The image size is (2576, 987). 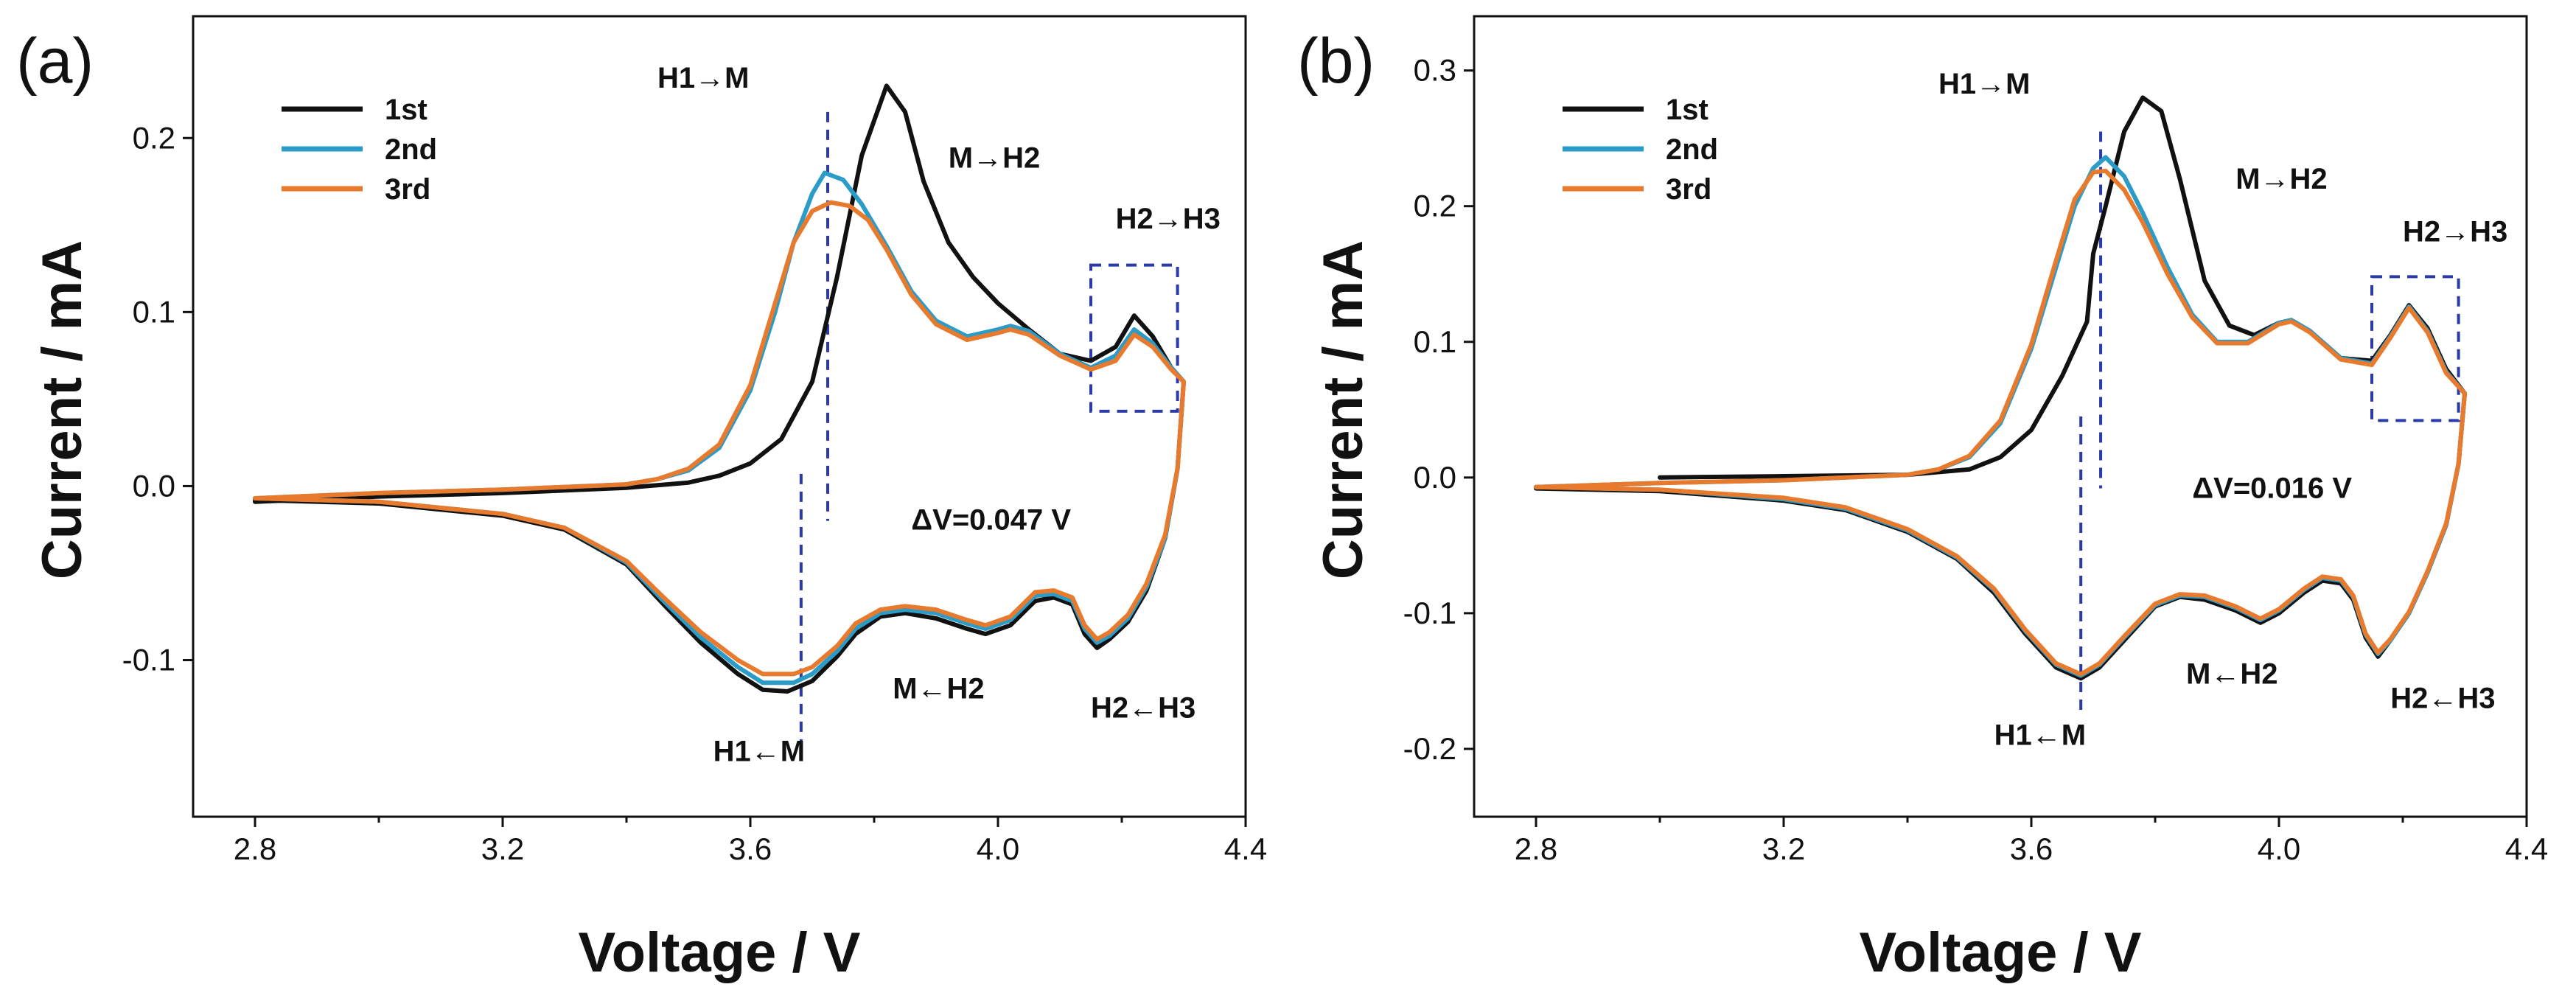 I want to click on y-axis-title-b: Current / mA, so click(x=1343, y=409).